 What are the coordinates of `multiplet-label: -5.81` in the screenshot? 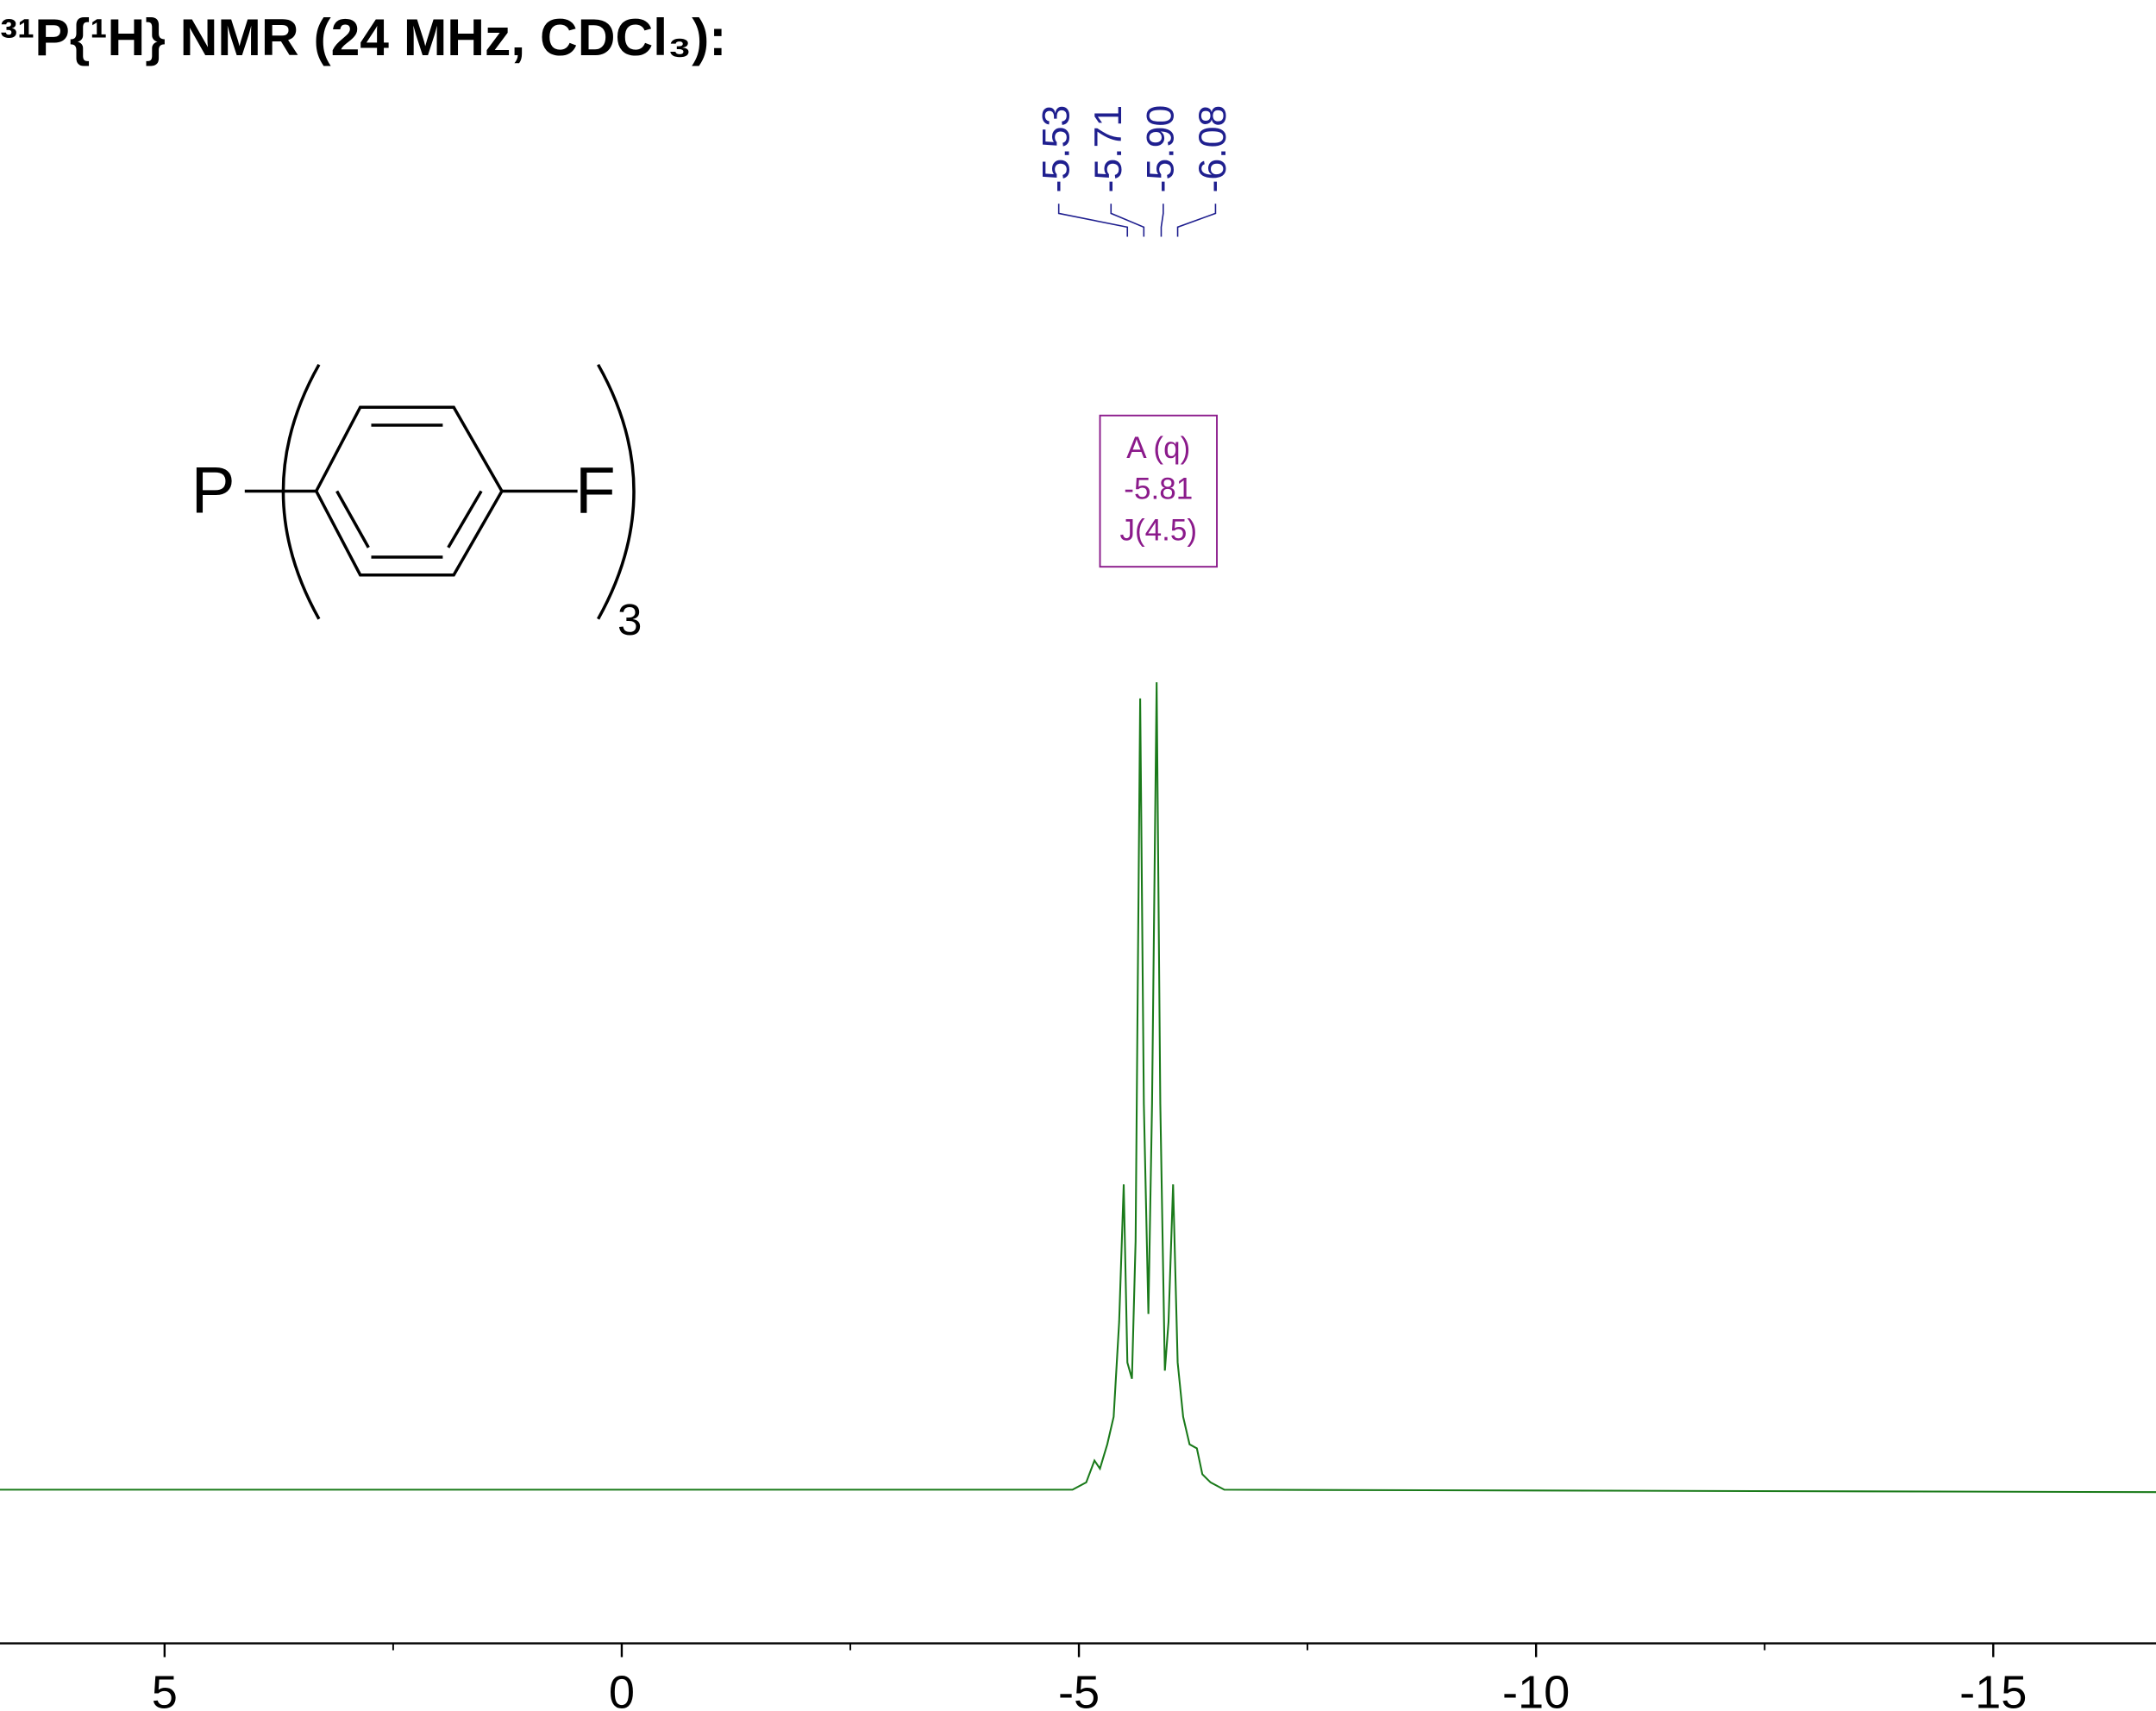 It's located at (1158, 490).